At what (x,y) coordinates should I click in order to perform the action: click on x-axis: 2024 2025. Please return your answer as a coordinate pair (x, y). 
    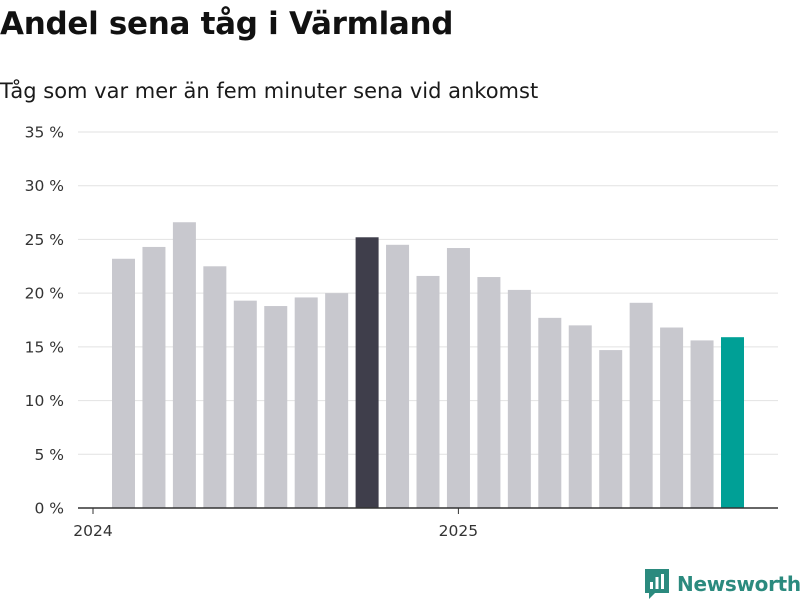
    Looking at the image, I should click on (425, 523).